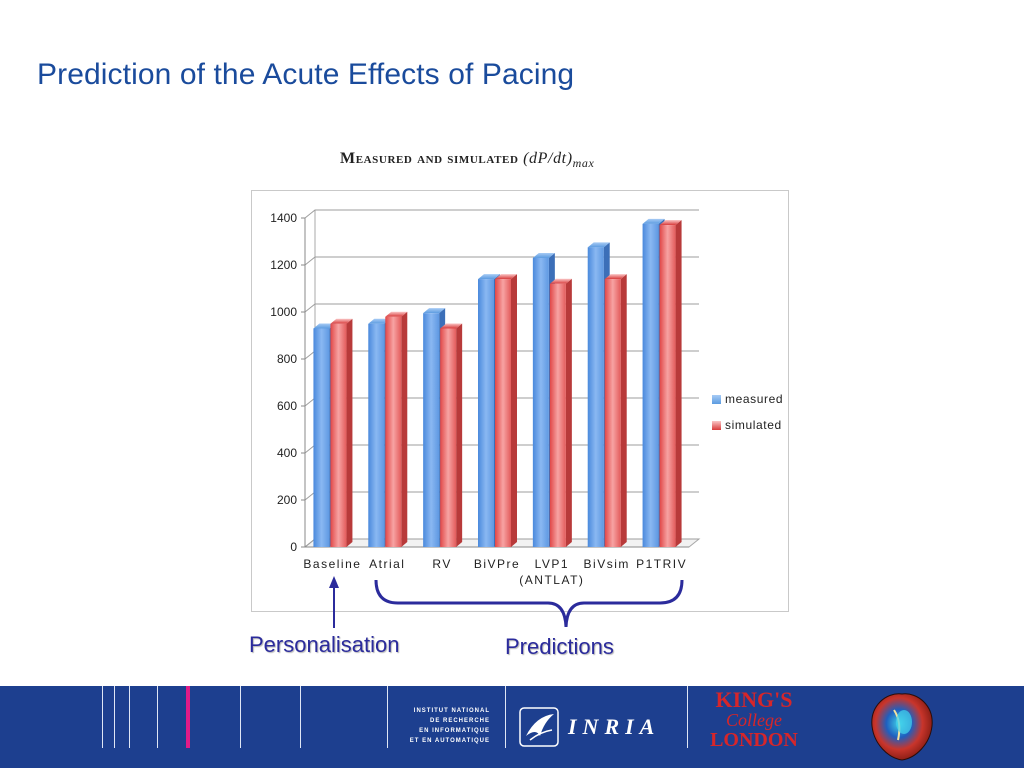 The width and height of the screenshot is (1024, 768). I want to click on legend-label-measured: measured, so click(754, 399).